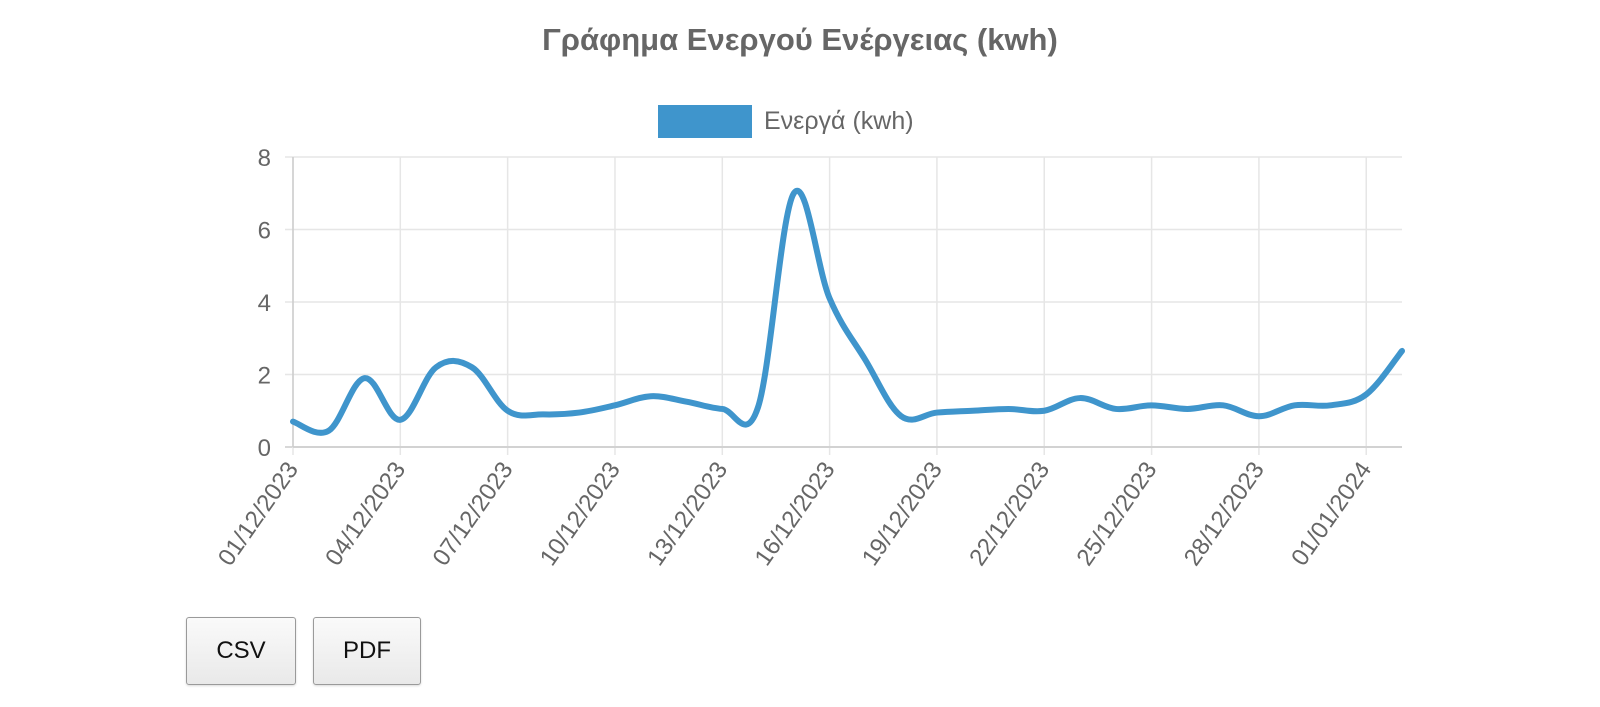 The image size is (1600, 707). I want to click on csv-export-button: CSV, so click(241, 651).